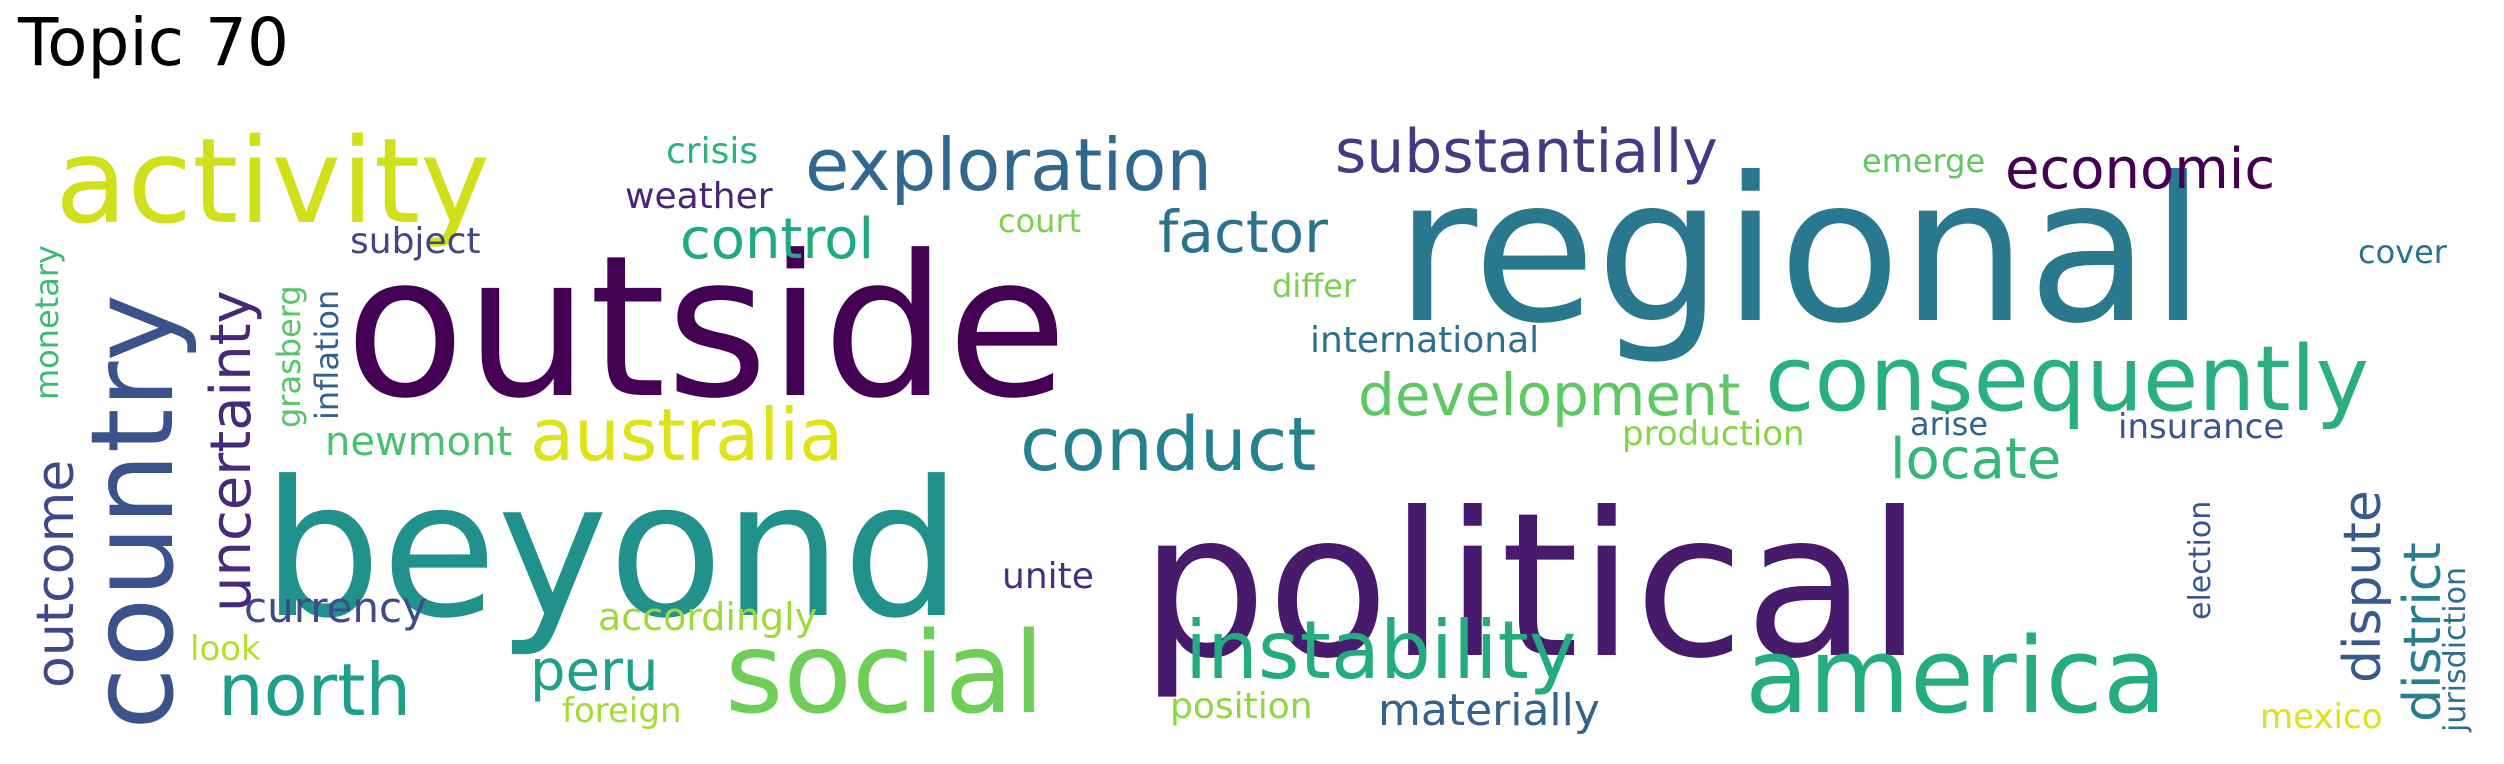 The width and height of the screenshot is (2504, 764). Describe the element at coordinates (2067, 379) in the screenshot. I see `word-consequently: consequently` at that location.